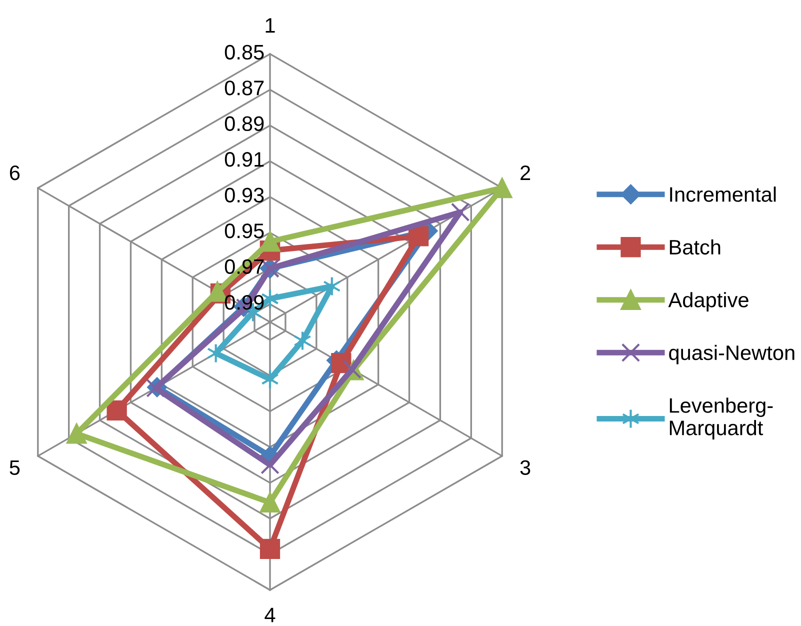  I want to click on legend-label: Batch, so click(695, 247).